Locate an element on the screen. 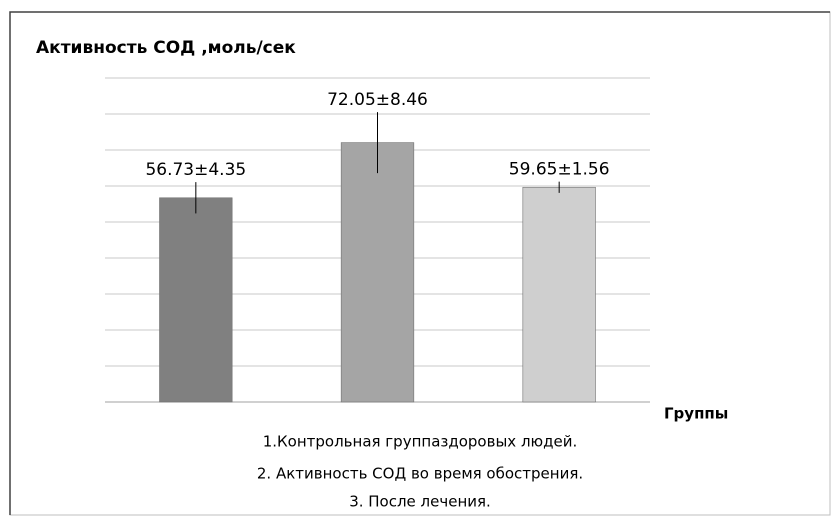 This screenshot has width=833, height=517. x-axis-label: Группы is located at coordinates (696, 414).